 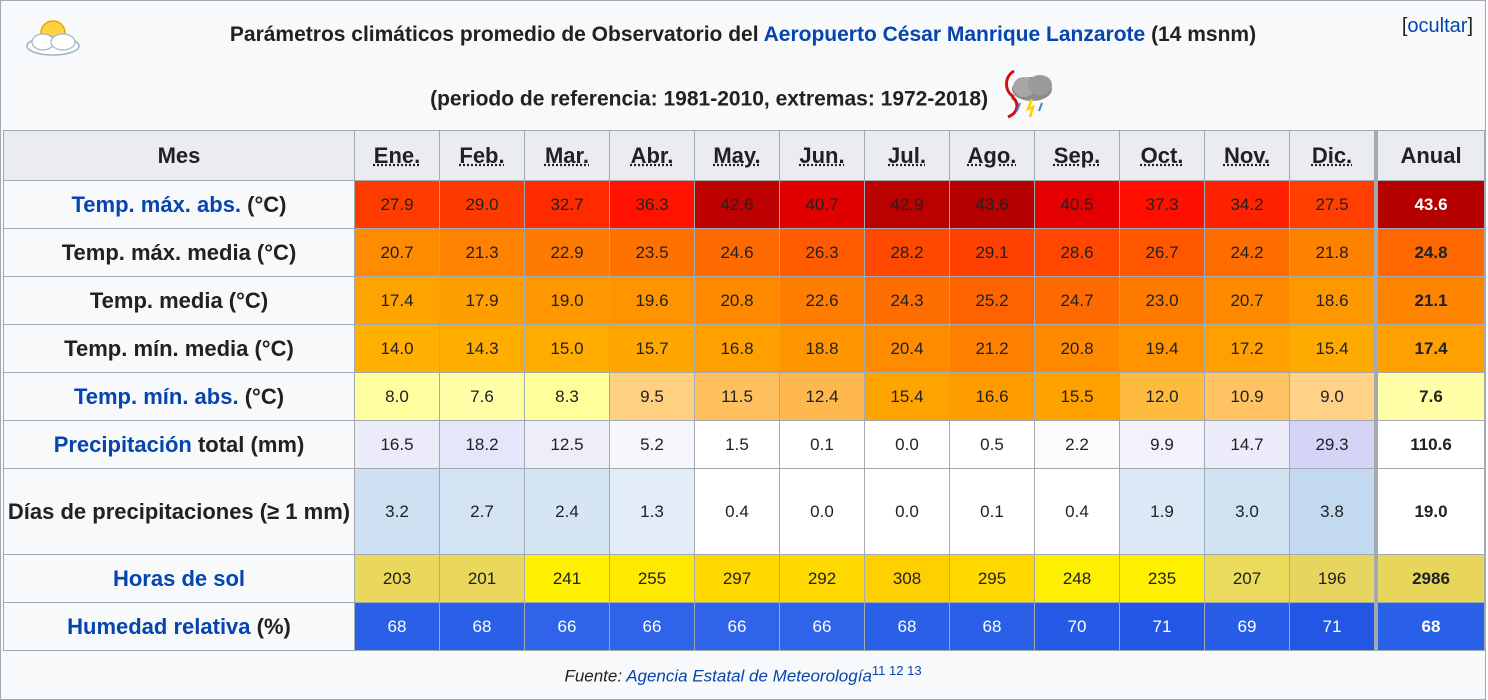 I want to click on value-cell: 248, so click(x=1077, y=578).